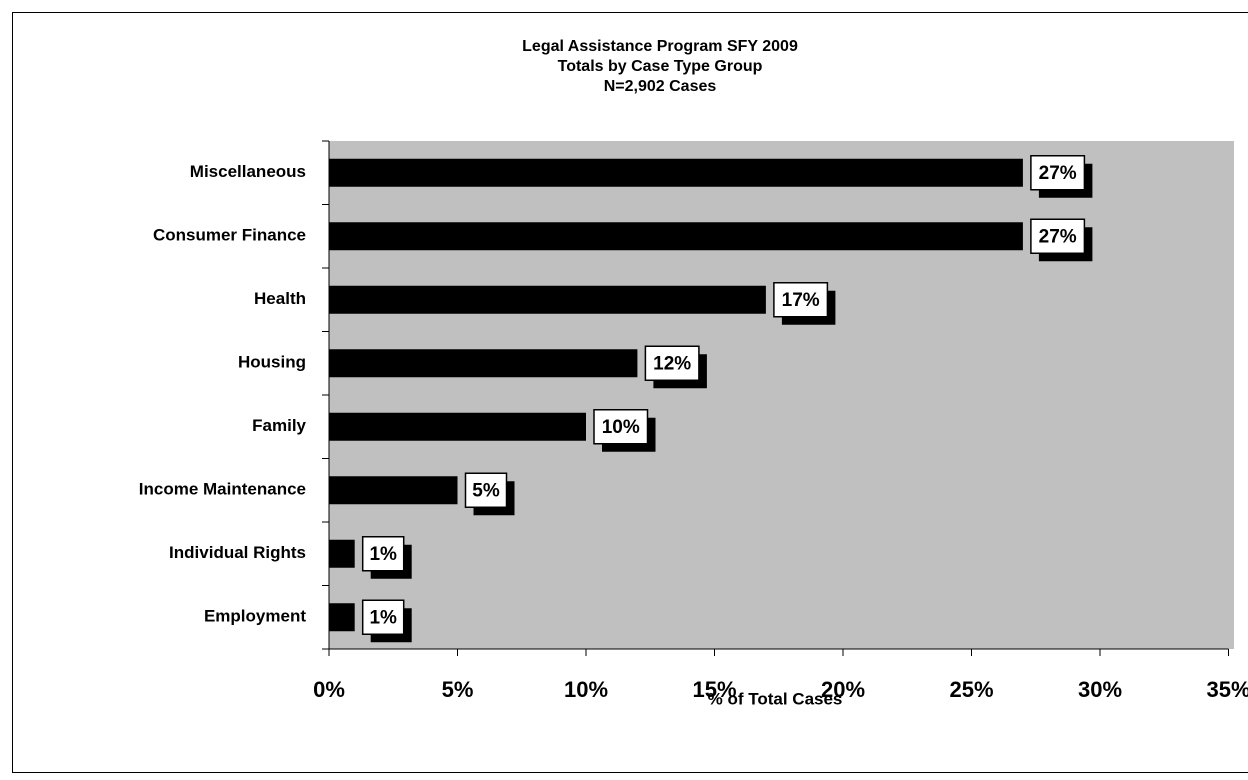 The height and width of the screenshot is (780, 1248). What do you see at coordinates (255, 616) in the screenshot?
I see `y-tick-label: Employment` at bounding box center [255, 616].